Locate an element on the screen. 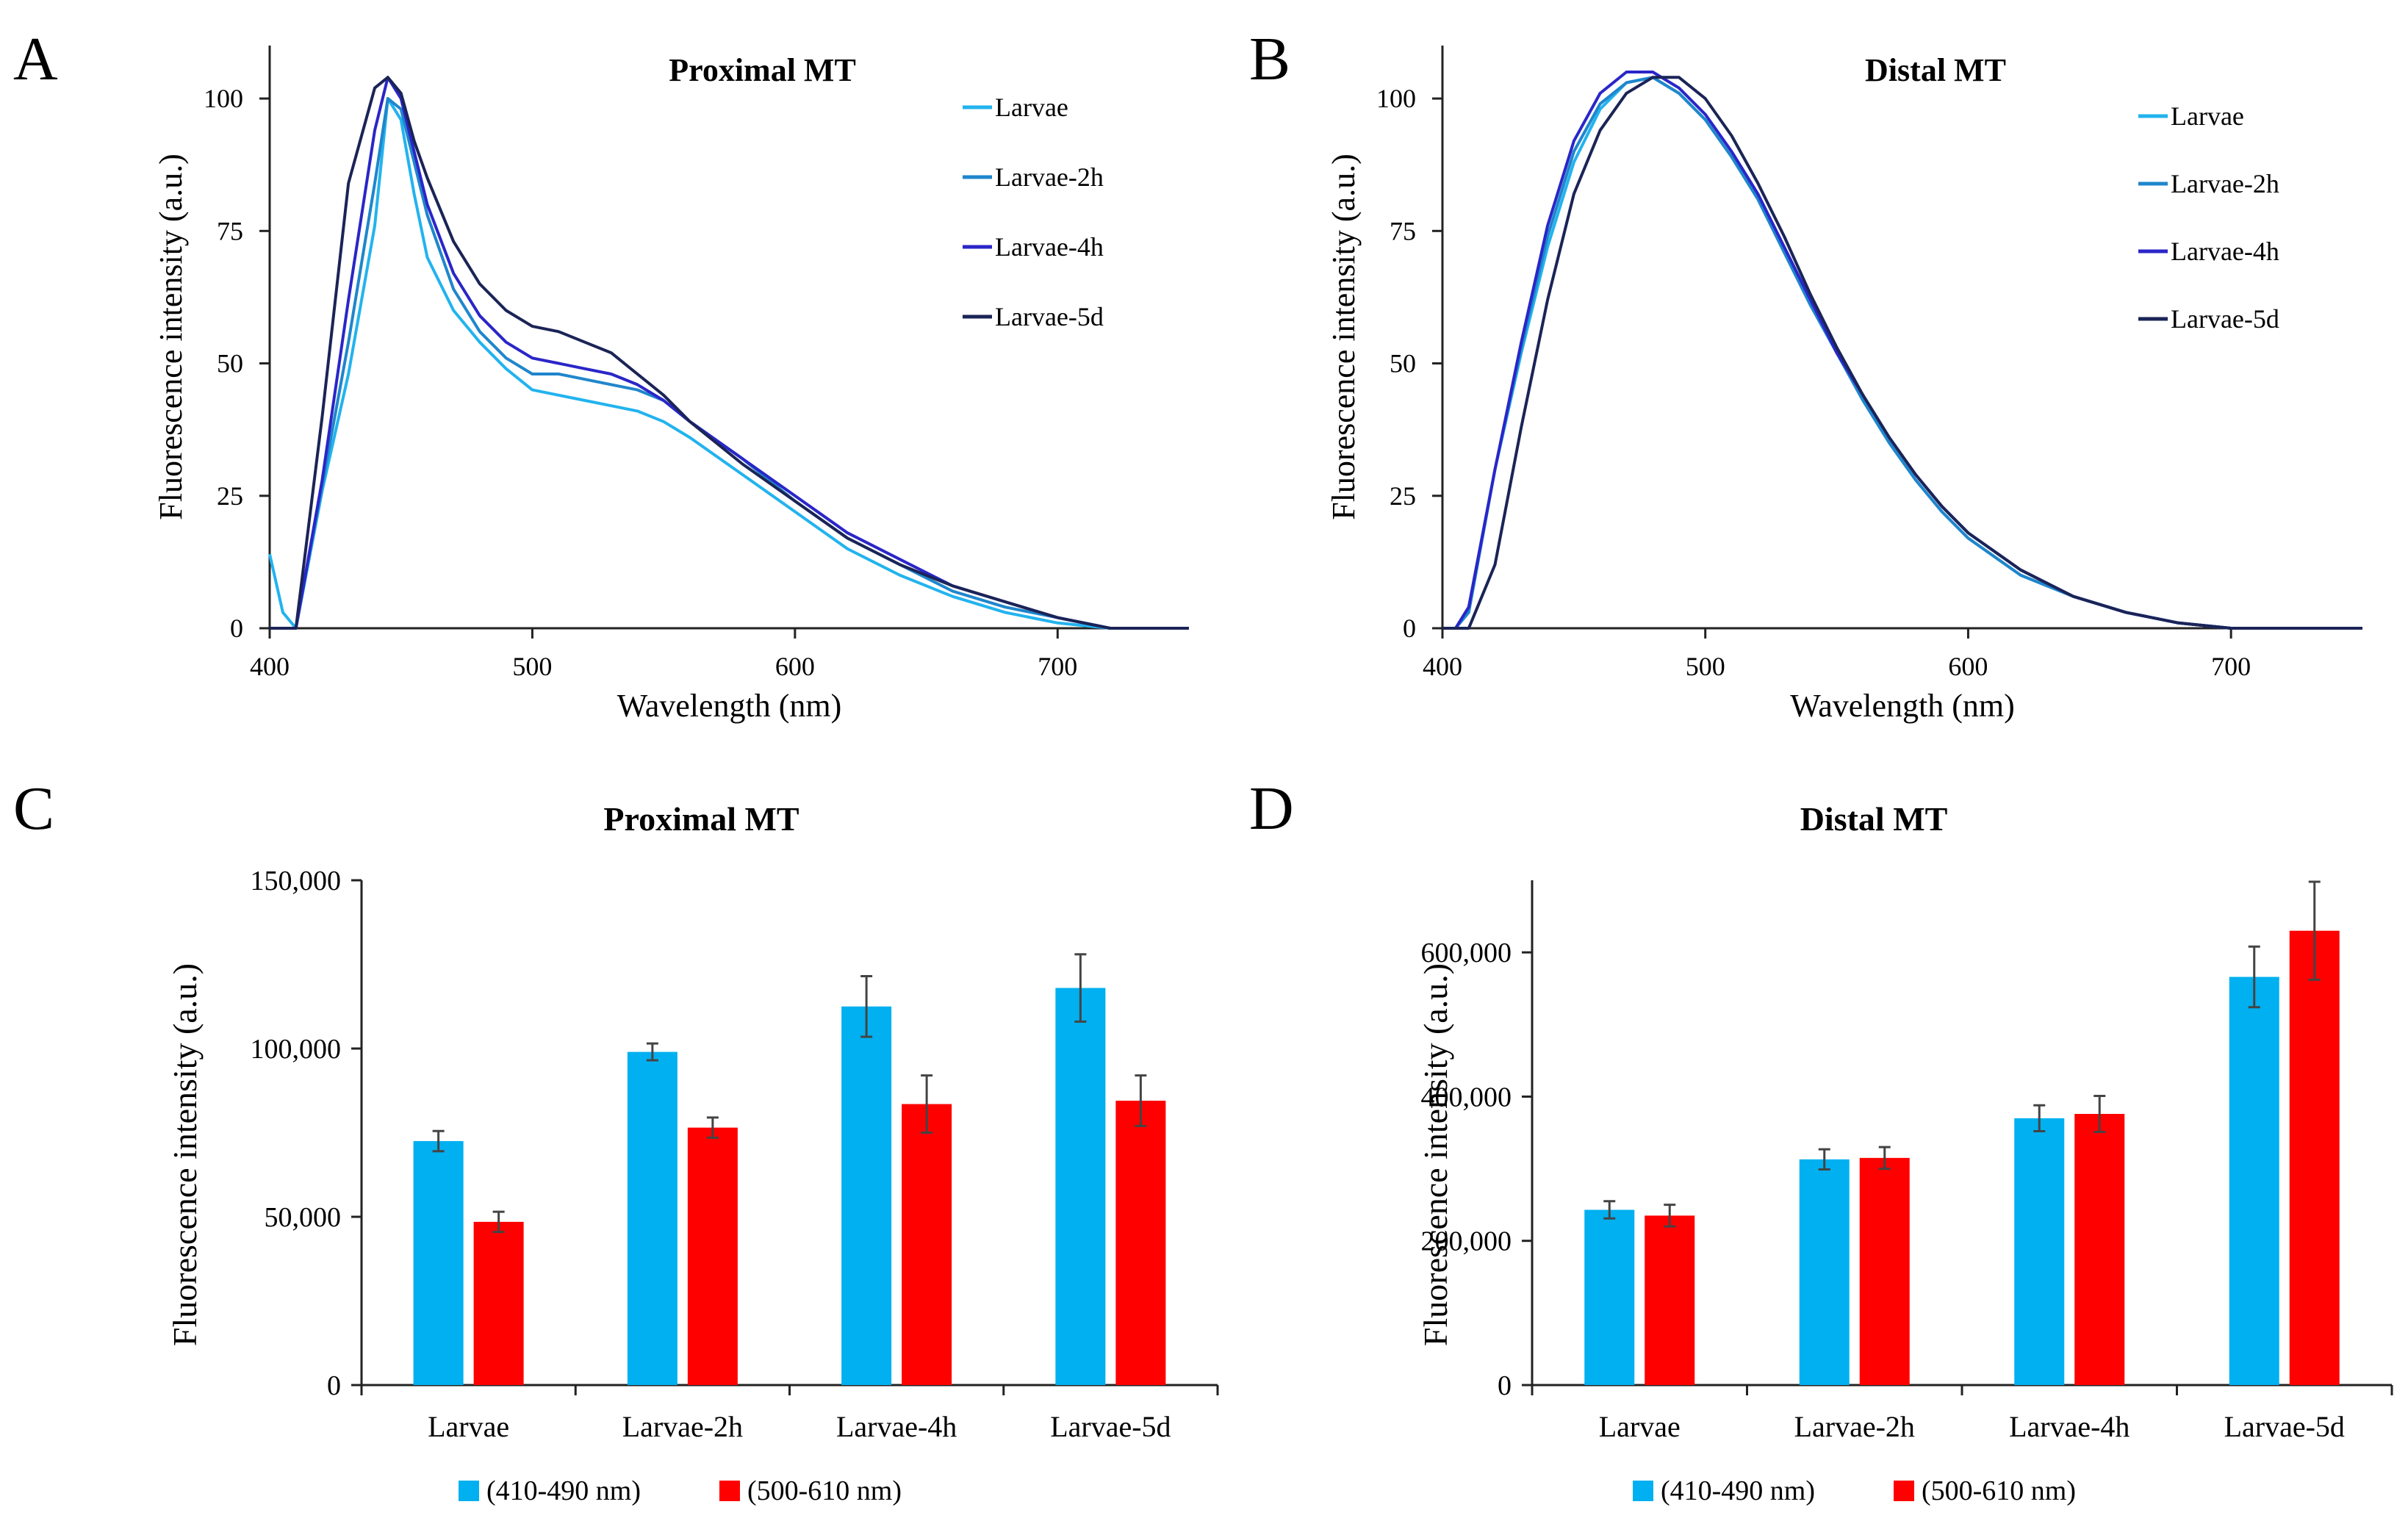  y-tick-label: 600,000 is located at coordinates (1466, 953).